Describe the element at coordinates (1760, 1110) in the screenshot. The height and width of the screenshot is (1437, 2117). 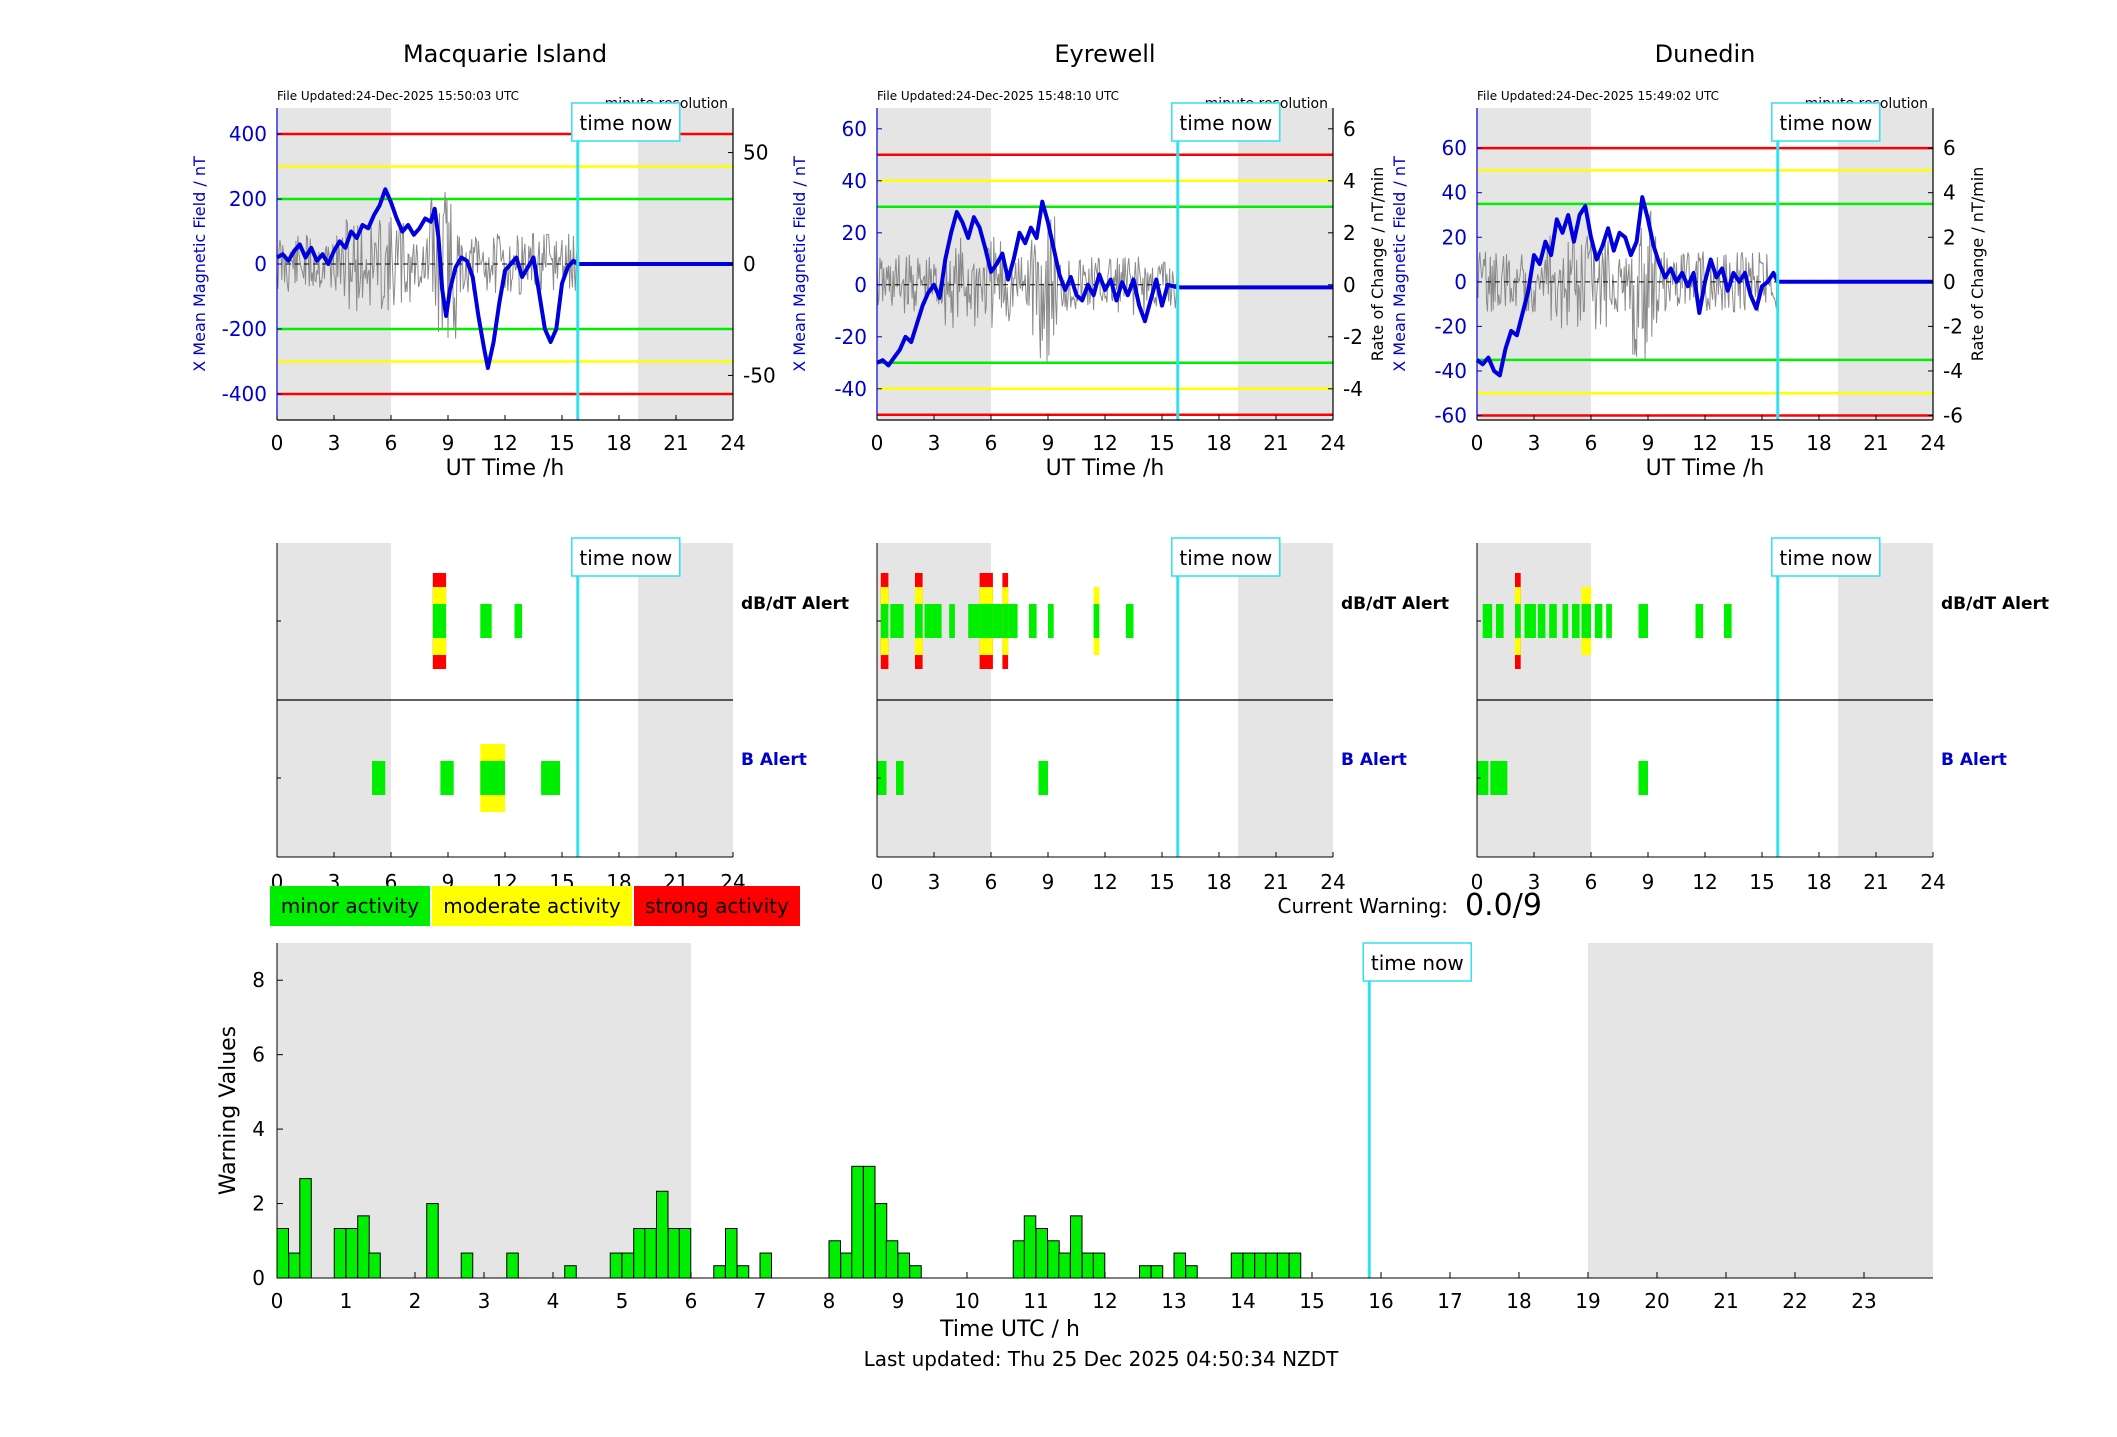
I see `warning-night-shade` at that location.